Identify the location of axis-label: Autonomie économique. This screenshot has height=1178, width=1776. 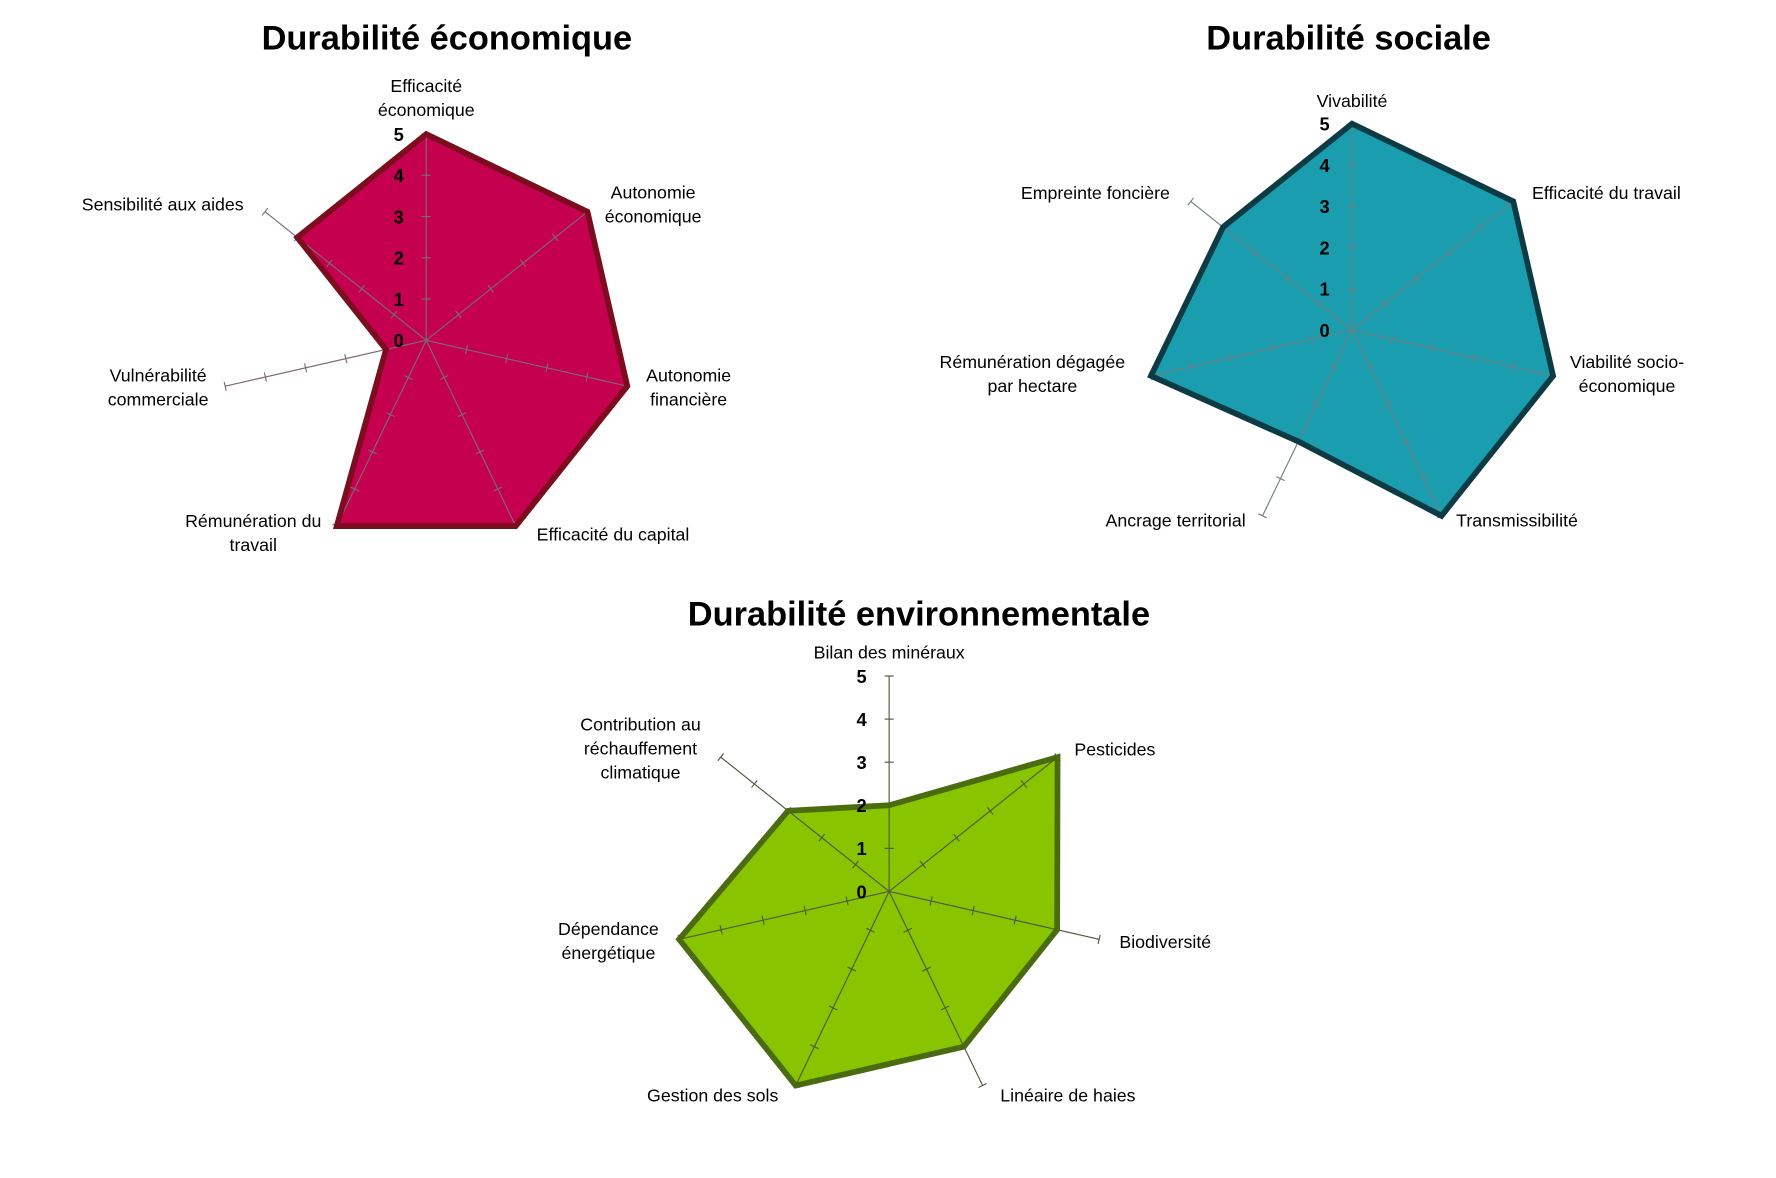
(653, 205).